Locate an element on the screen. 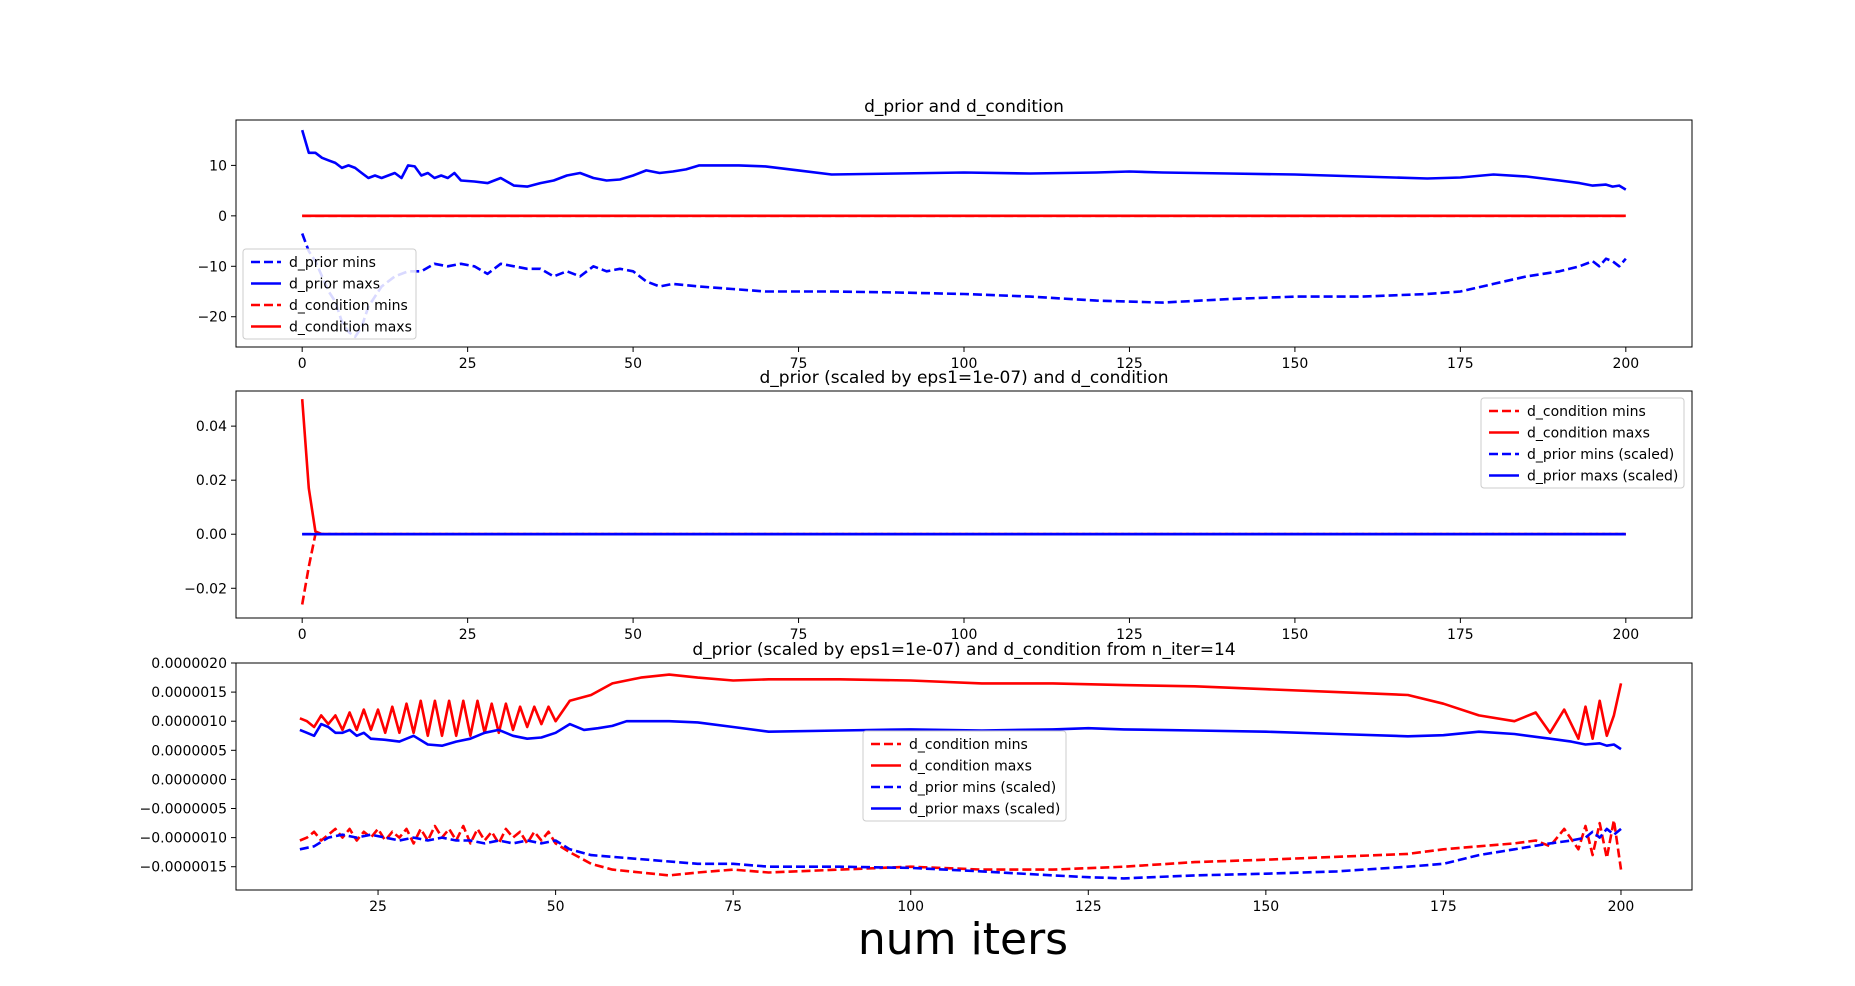 The image size is (1855, 986). x-tick-label-2-3: 100 is located at coordinates (910, 907).